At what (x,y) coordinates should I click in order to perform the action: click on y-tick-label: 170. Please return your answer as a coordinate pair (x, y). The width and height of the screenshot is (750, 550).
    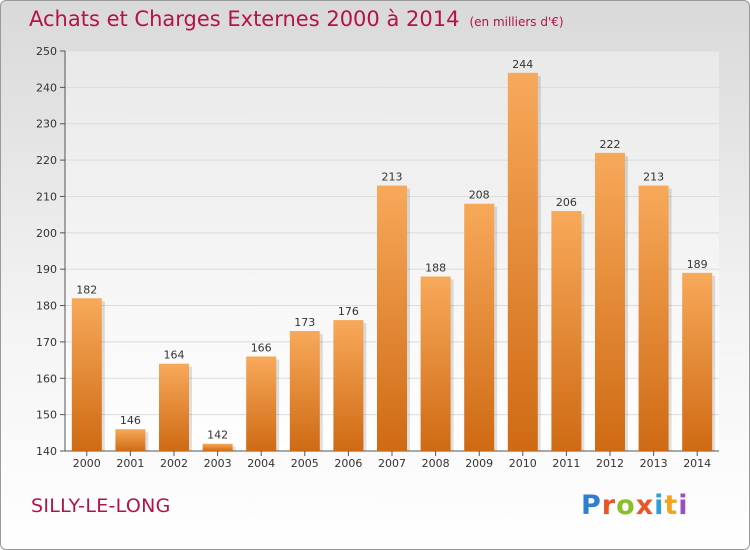
    Looking at the image, I should click on (46, 342).